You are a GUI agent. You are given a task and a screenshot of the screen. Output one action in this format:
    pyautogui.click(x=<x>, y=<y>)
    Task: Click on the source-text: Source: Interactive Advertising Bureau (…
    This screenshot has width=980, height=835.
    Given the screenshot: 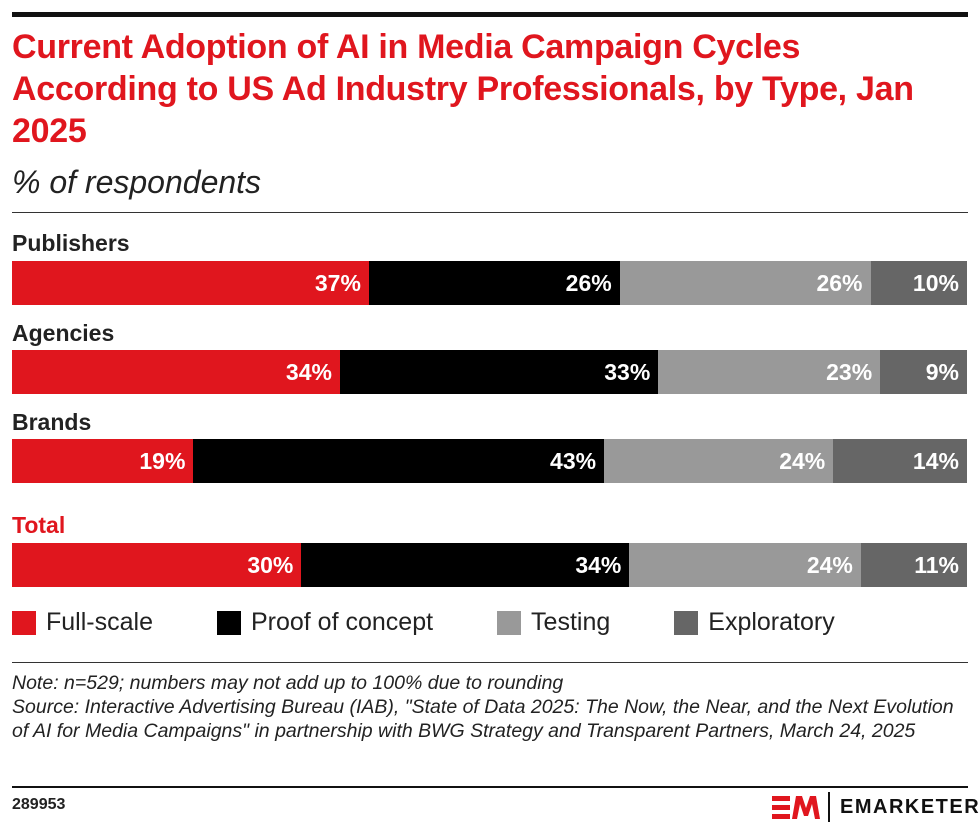 What is the action you would take?
    pyautogui.click(x=483, y=719)
    